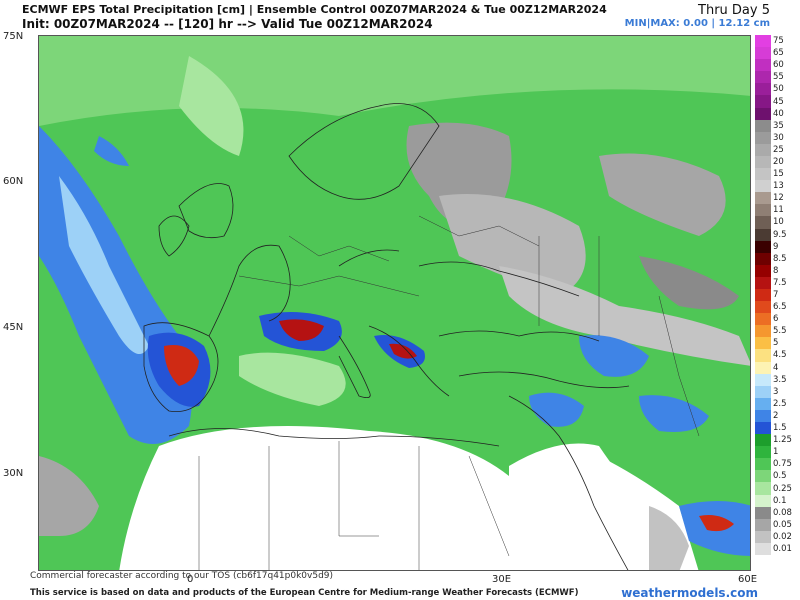  Describe the element at coordinates (748, 579) in the screenshot. I see `lon-label-60e: 60E` at that location.